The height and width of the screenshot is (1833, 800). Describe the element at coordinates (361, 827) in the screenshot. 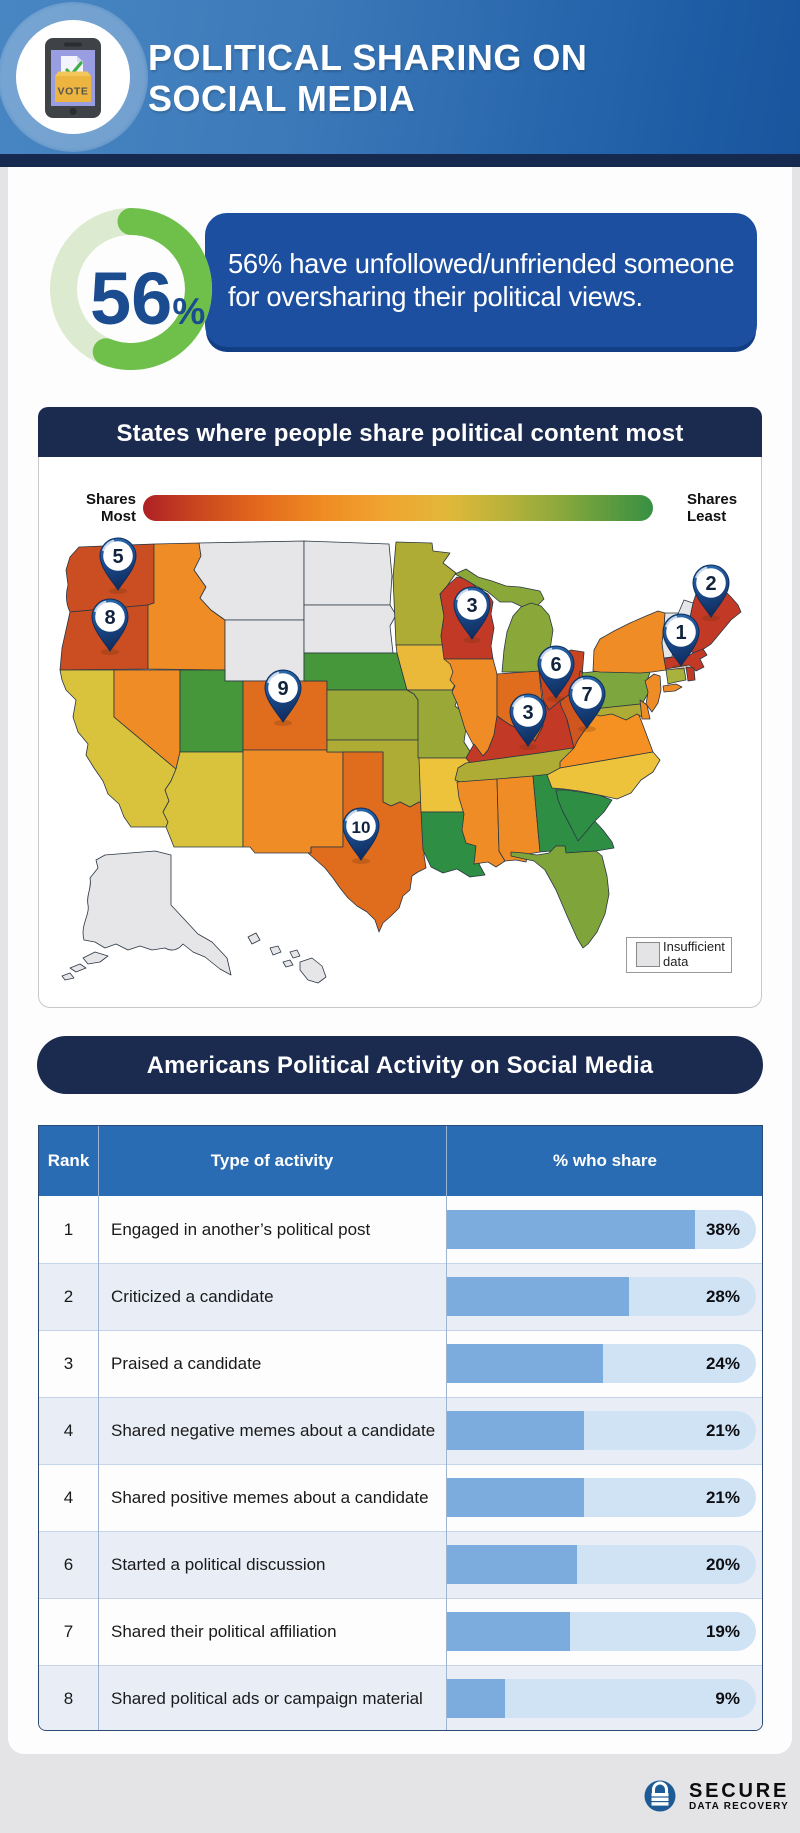

I see `svg-text: 10` at that location.